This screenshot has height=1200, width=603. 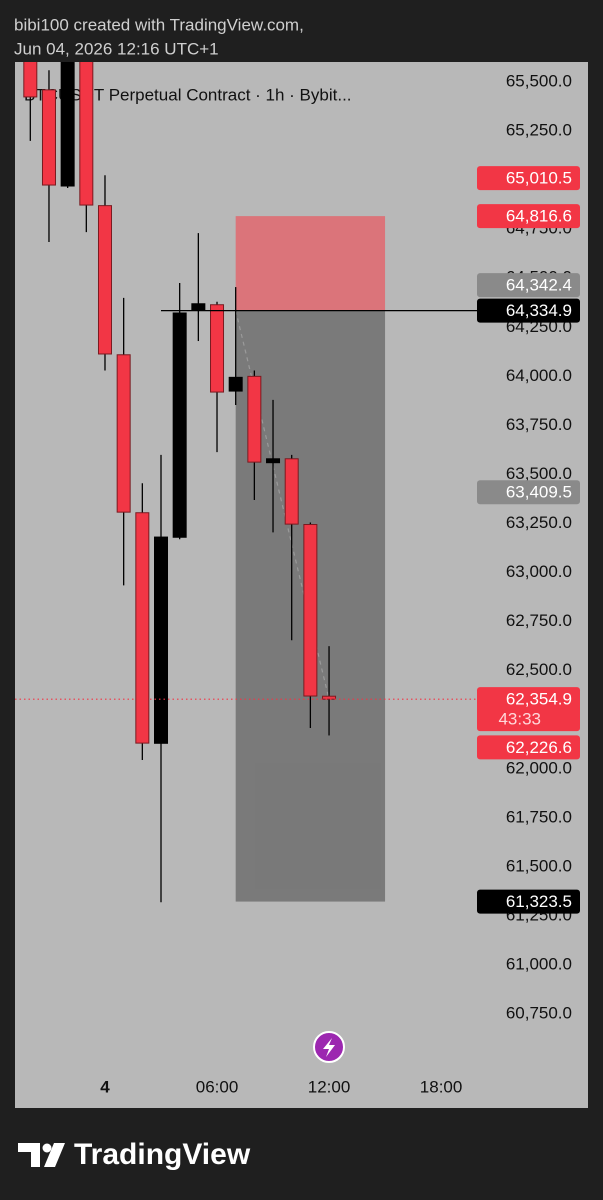 I want to click on header-line2: Jun 04, 2026 12:16 UTC+1, so click(x=116, y=48).